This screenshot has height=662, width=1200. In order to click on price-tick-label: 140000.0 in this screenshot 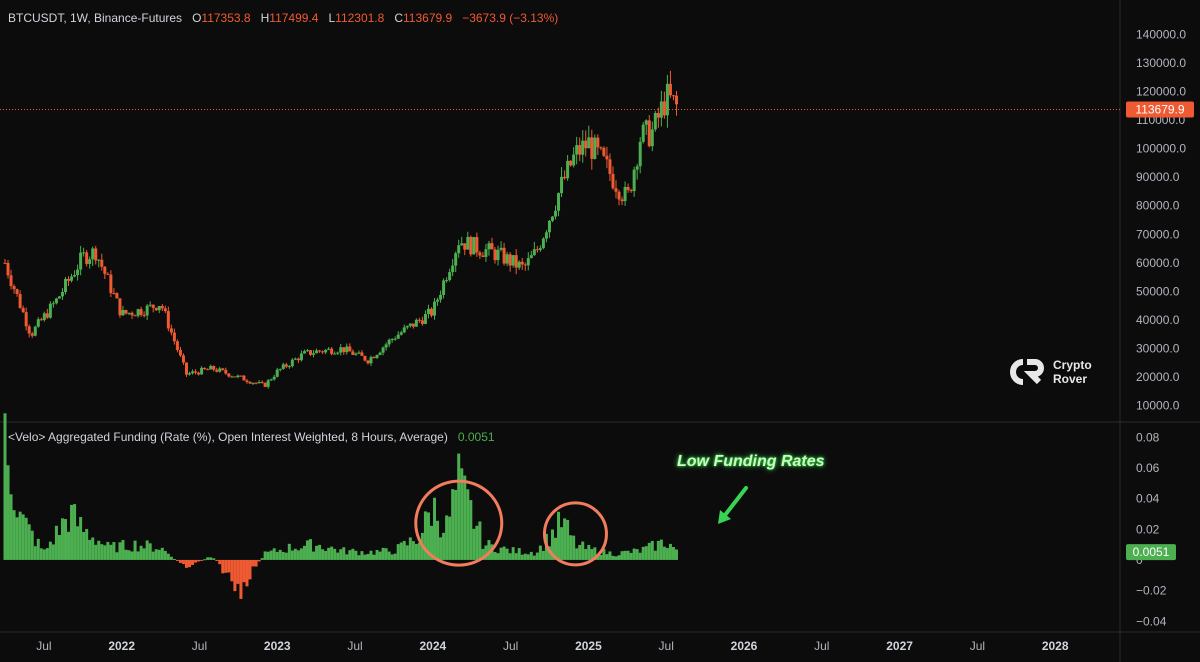, I will do `click(1161, 34)`.